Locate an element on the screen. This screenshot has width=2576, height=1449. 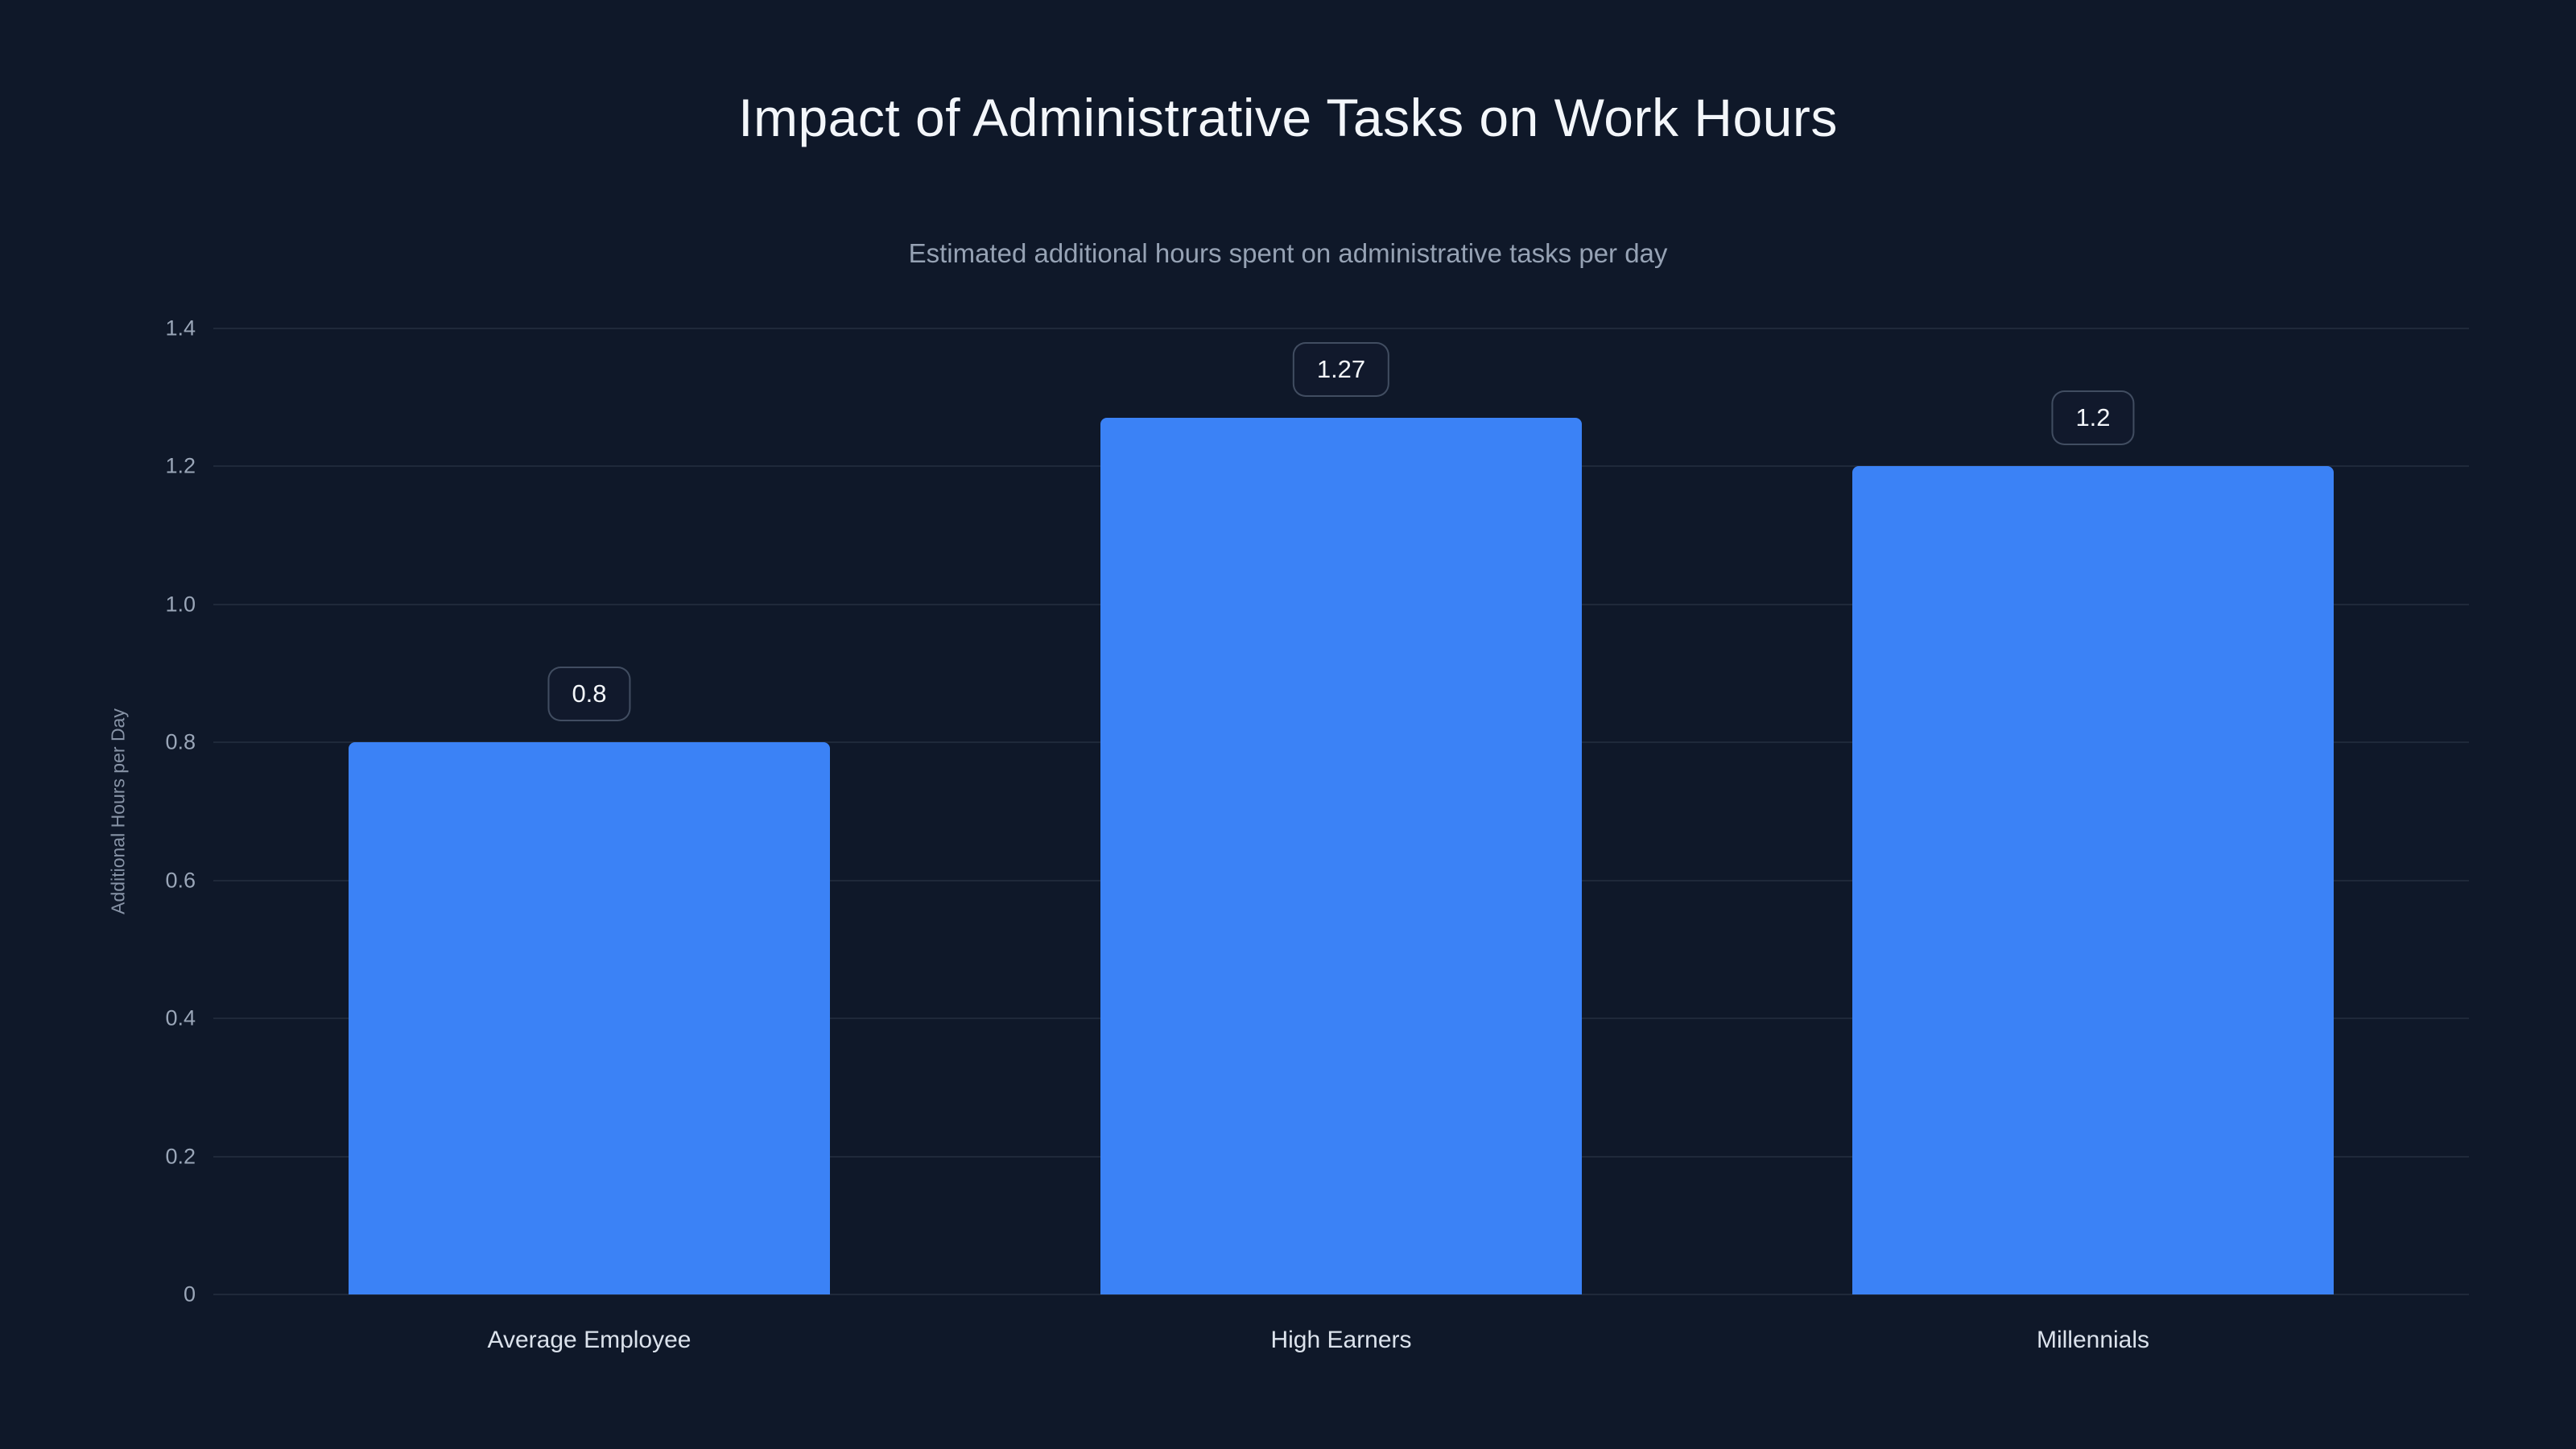
bar-average-employee is located at coordinates (589, 1018).